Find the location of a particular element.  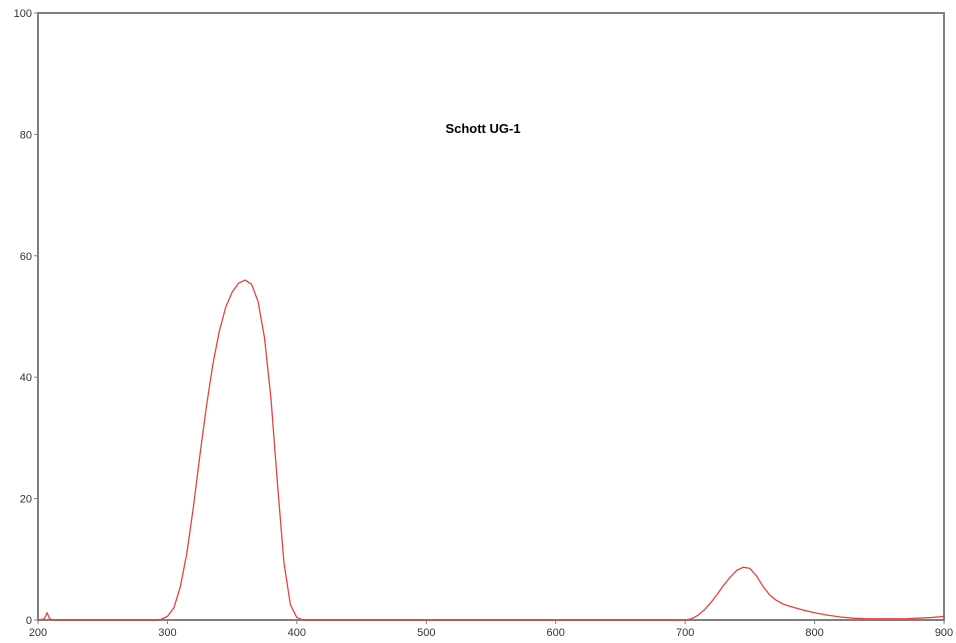

y-tick-label: 100 is located at coordinates (23, 14).